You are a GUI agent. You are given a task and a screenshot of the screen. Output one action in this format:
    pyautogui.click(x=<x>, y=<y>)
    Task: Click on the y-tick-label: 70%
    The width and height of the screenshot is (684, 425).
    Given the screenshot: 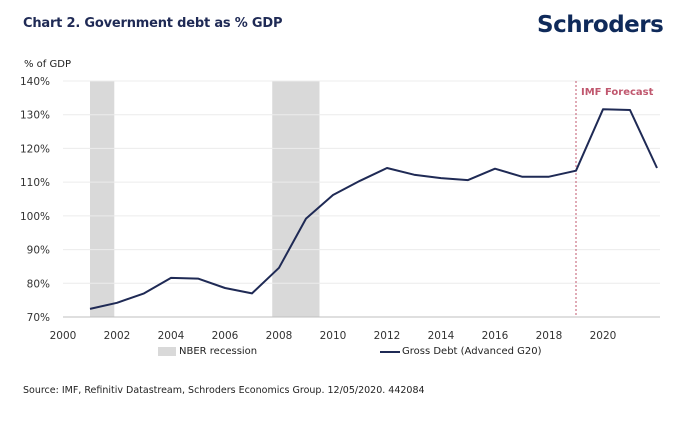 What is the action you would take?
    pyautogui.click(x=38, y=318)
    